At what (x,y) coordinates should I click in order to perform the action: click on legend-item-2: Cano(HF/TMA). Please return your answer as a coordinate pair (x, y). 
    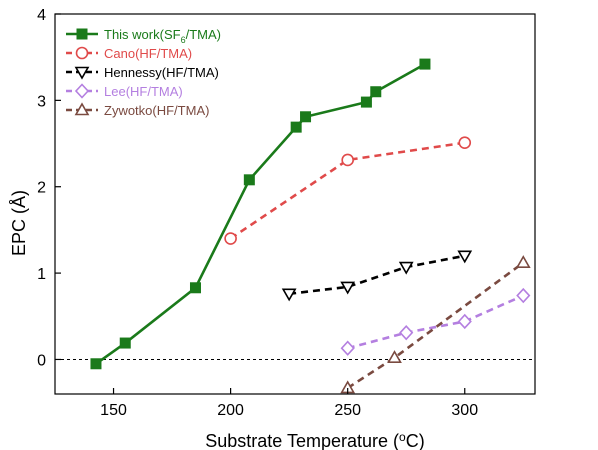
    Looking at the image, I should click on (129, 53).